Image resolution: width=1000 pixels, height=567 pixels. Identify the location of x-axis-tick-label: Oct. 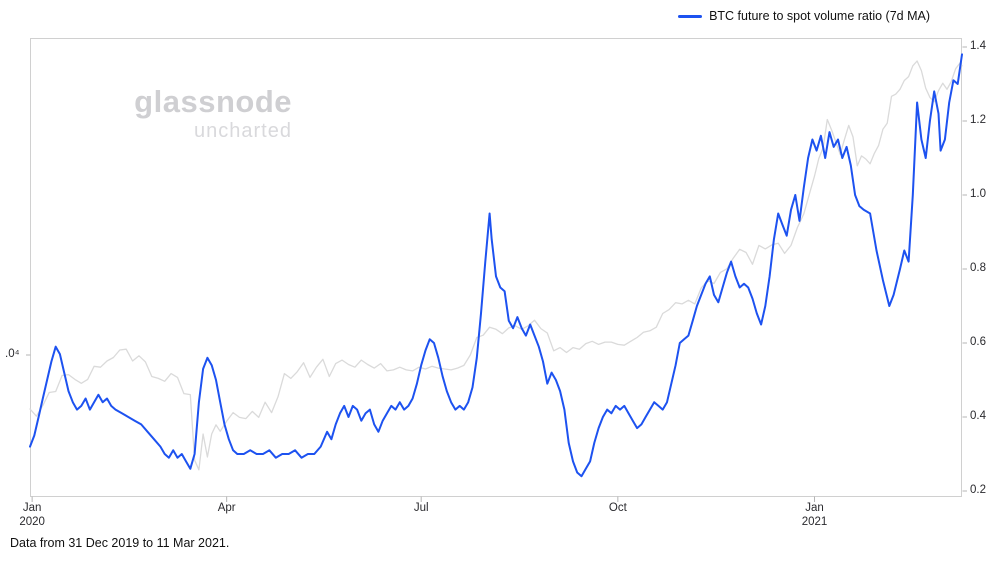
(617, 508).